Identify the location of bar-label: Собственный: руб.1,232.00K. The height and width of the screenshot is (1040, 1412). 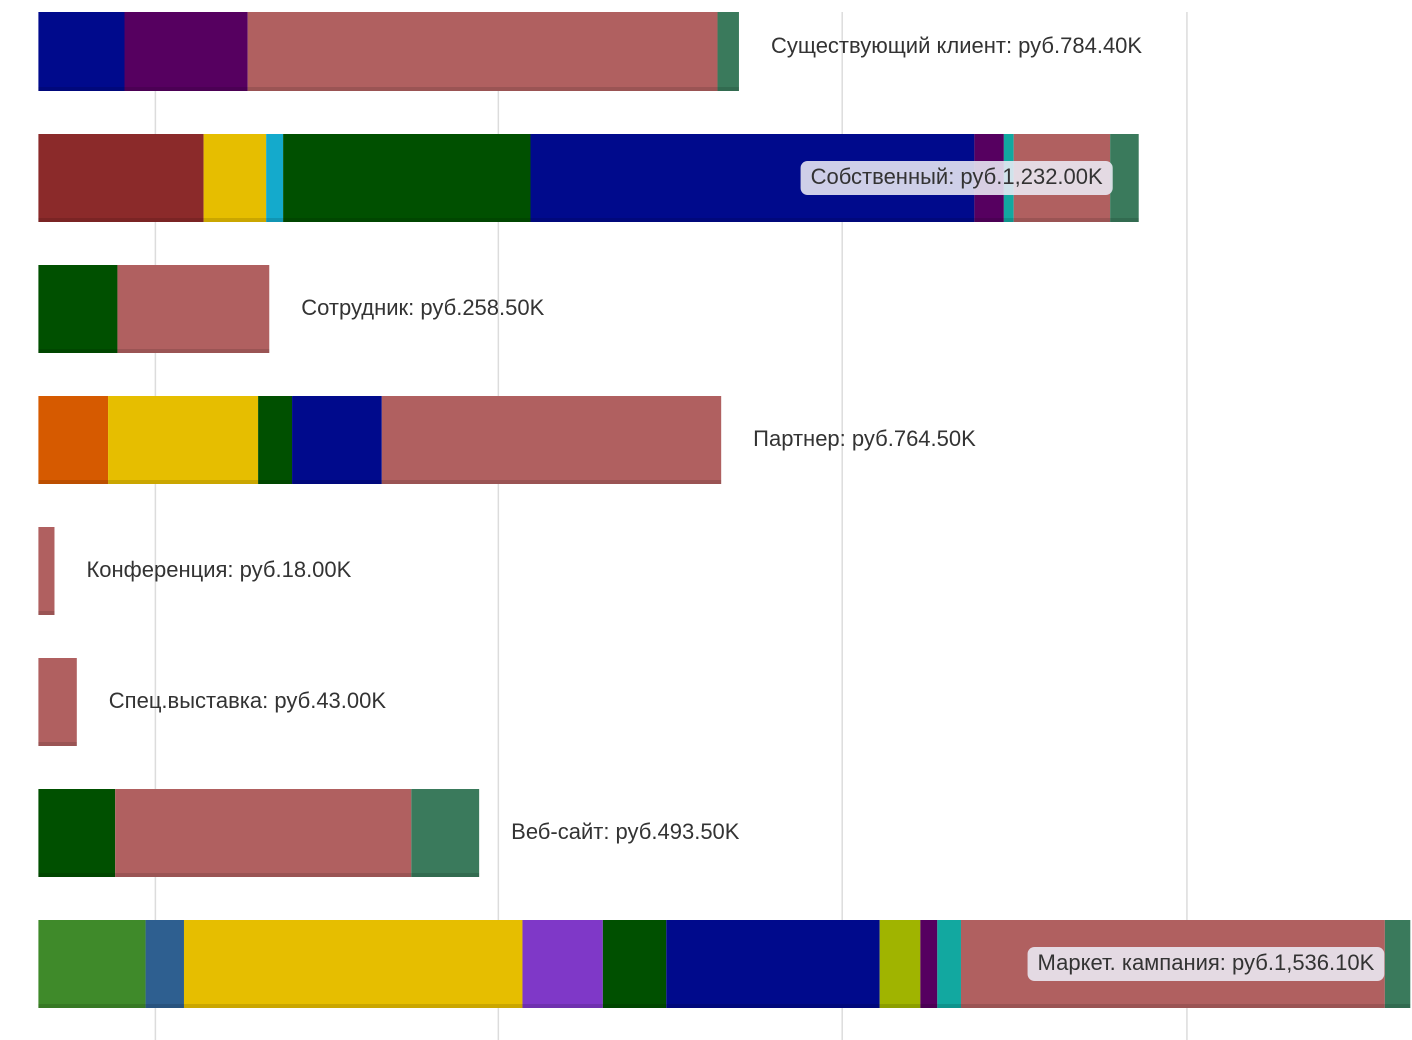
(957, 176).